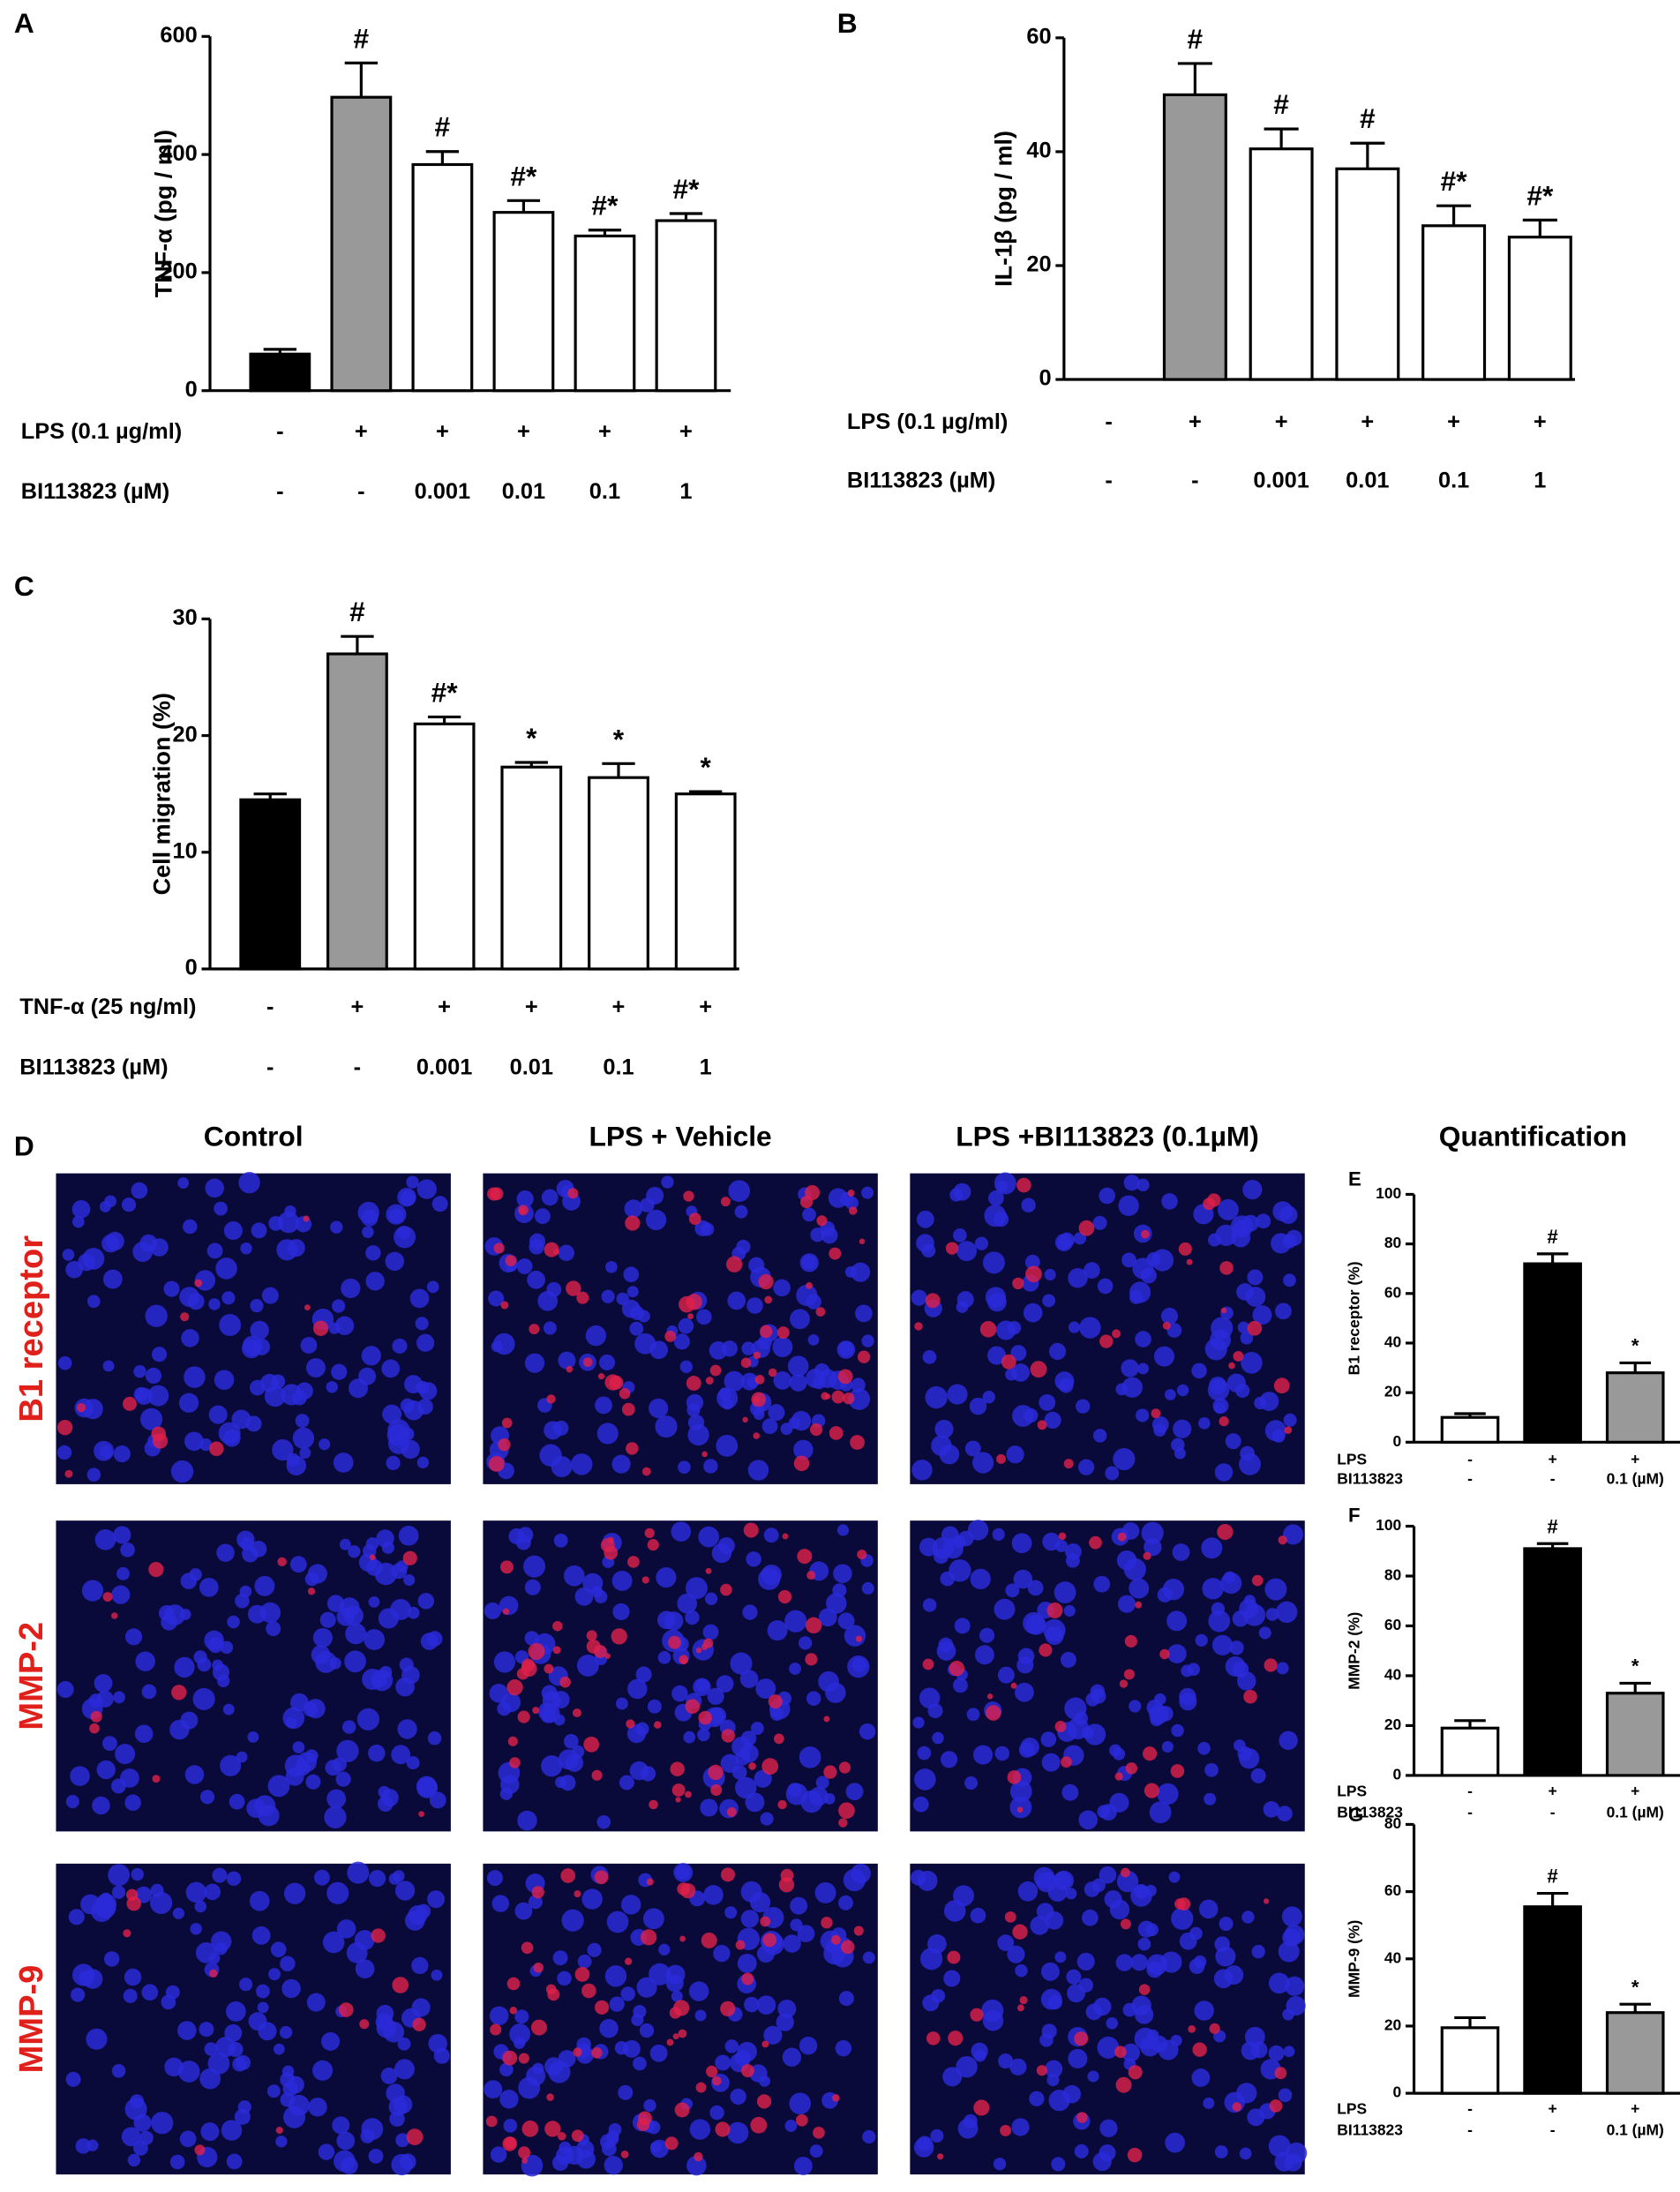 Image resolution: width=1680 pixels, height=2192 pixels. What do you see at coordinates (1392, 1342) in the screenshot?
I see `y-tick-label: 40` at bounding box center [1392, 1342].